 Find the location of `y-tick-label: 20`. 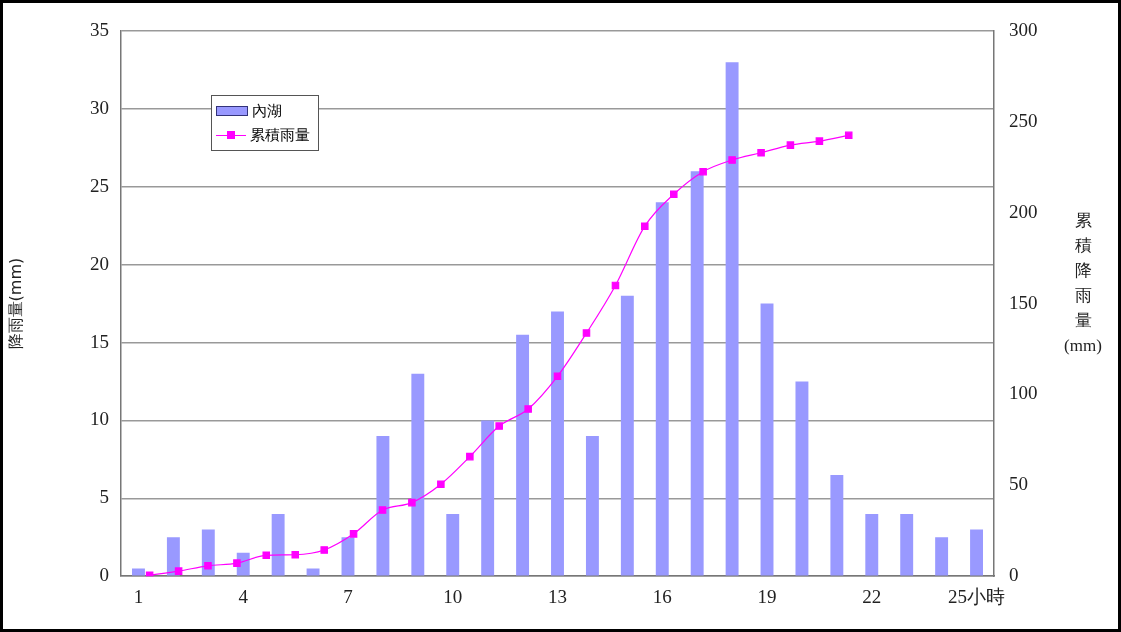

y-tick-label: 20 is located at coordinates (99, 263).